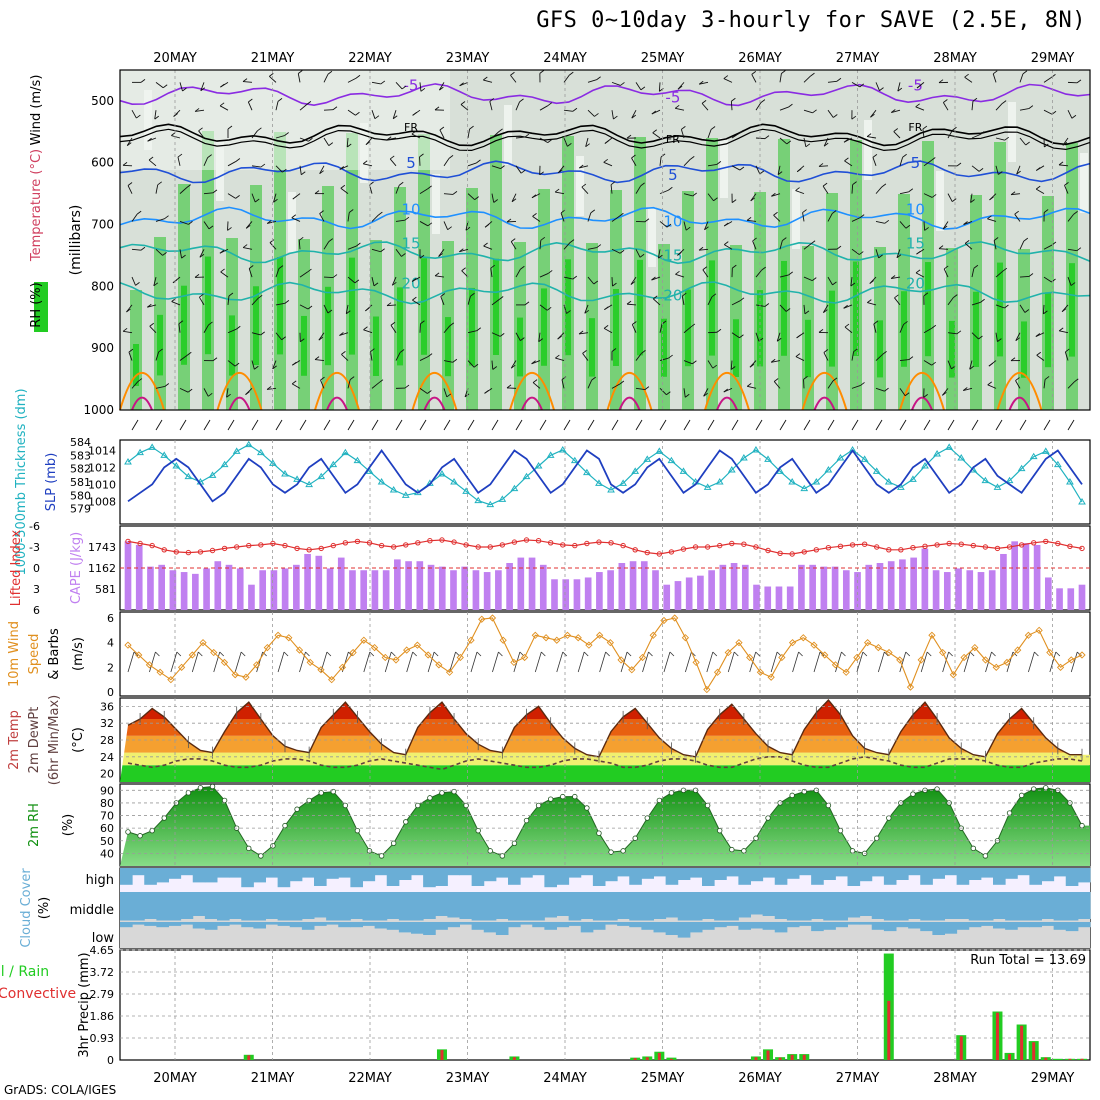 The height and width of the screenshot is (1100, 1100). What do you see at coordinates (635, 1059) in the screenshot?
I see `precip-conv-bar` at bounding box center [635, 1059].